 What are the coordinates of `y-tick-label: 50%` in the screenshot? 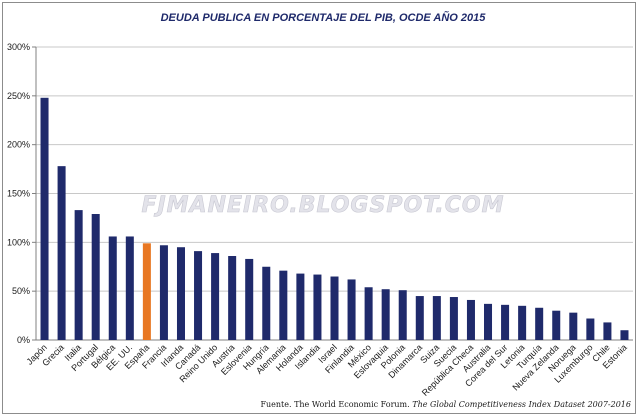 It's located at (21, 291).